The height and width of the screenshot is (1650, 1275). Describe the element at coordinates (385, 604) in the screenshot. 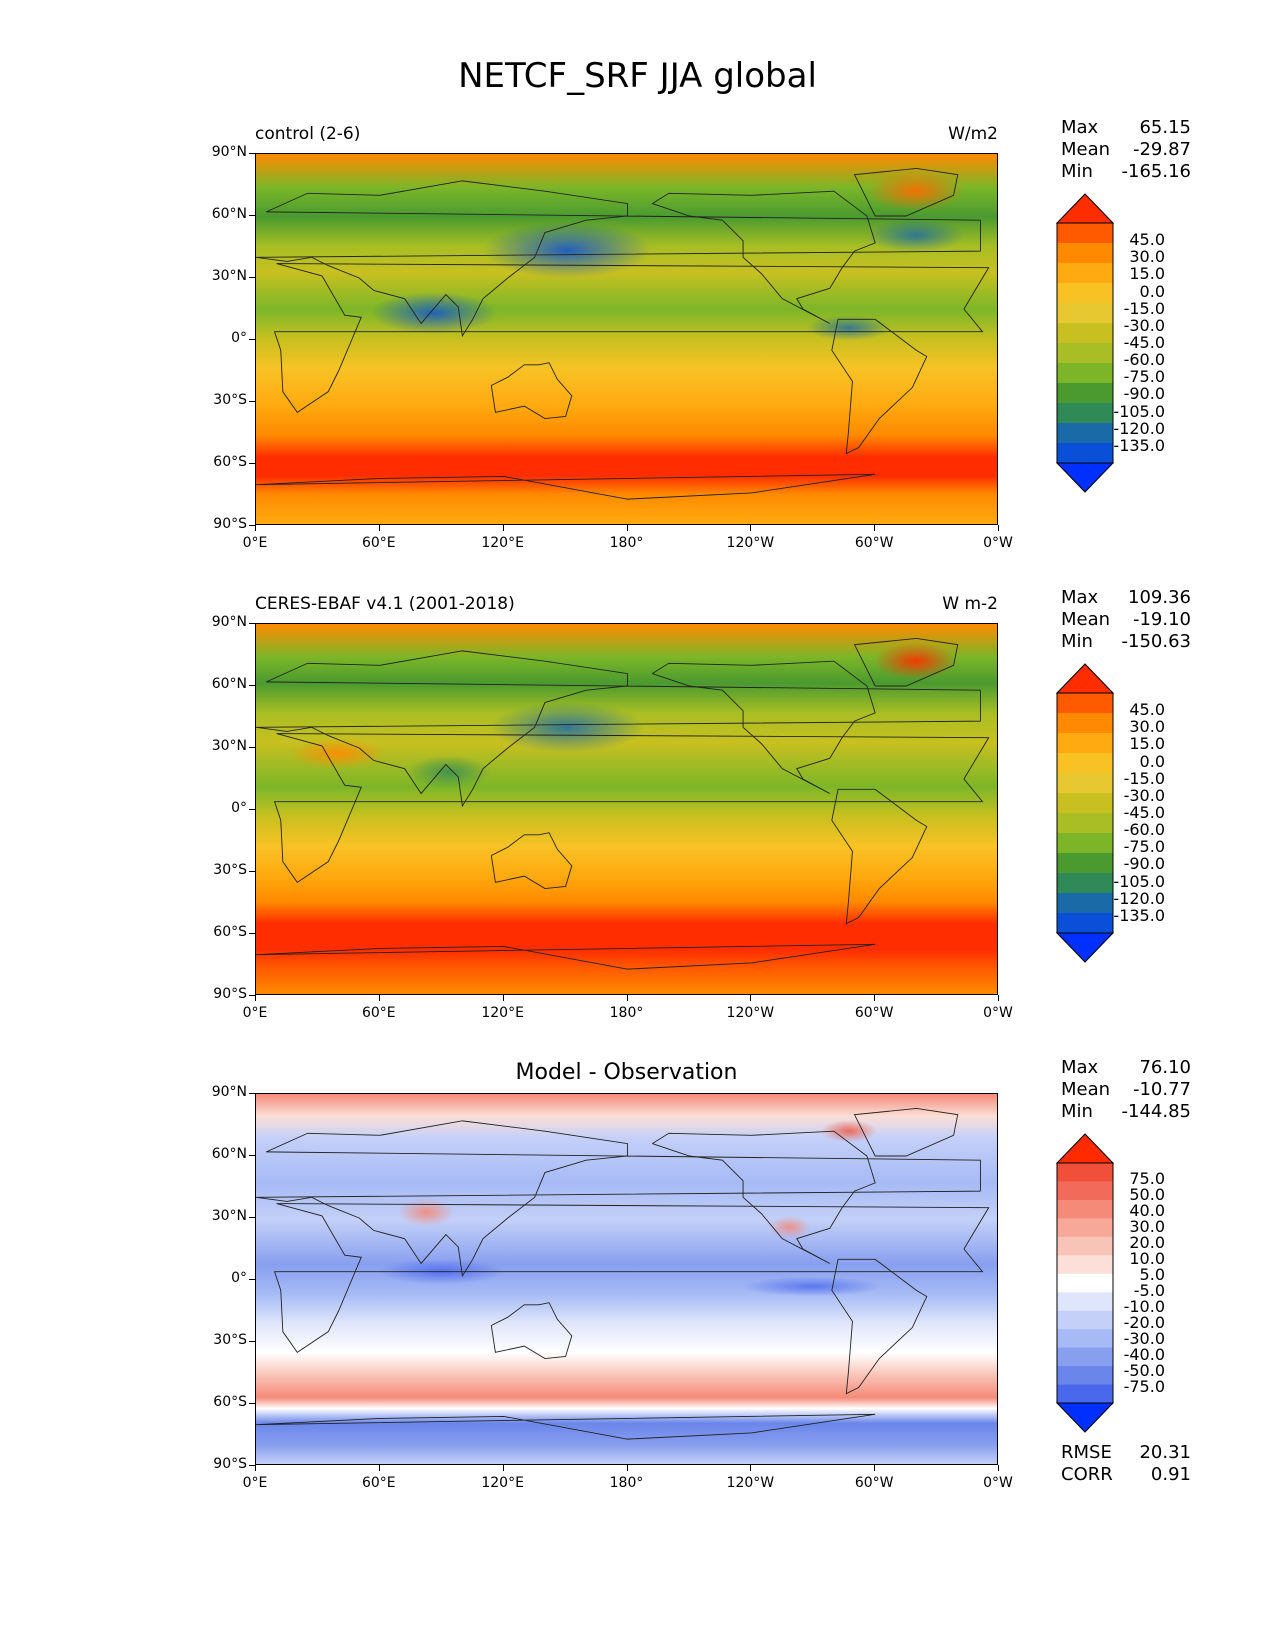

I see `panel-title-left: CERES-EBAF v4.1 (2001-2018)` at that location.